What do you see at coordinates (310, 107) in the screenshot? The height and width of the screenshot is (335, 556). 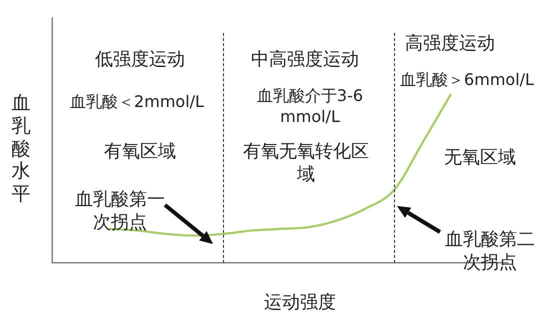 I see `annotation: 血乳酸介于3-6 mmol/L` at bounding box center [310, 107].